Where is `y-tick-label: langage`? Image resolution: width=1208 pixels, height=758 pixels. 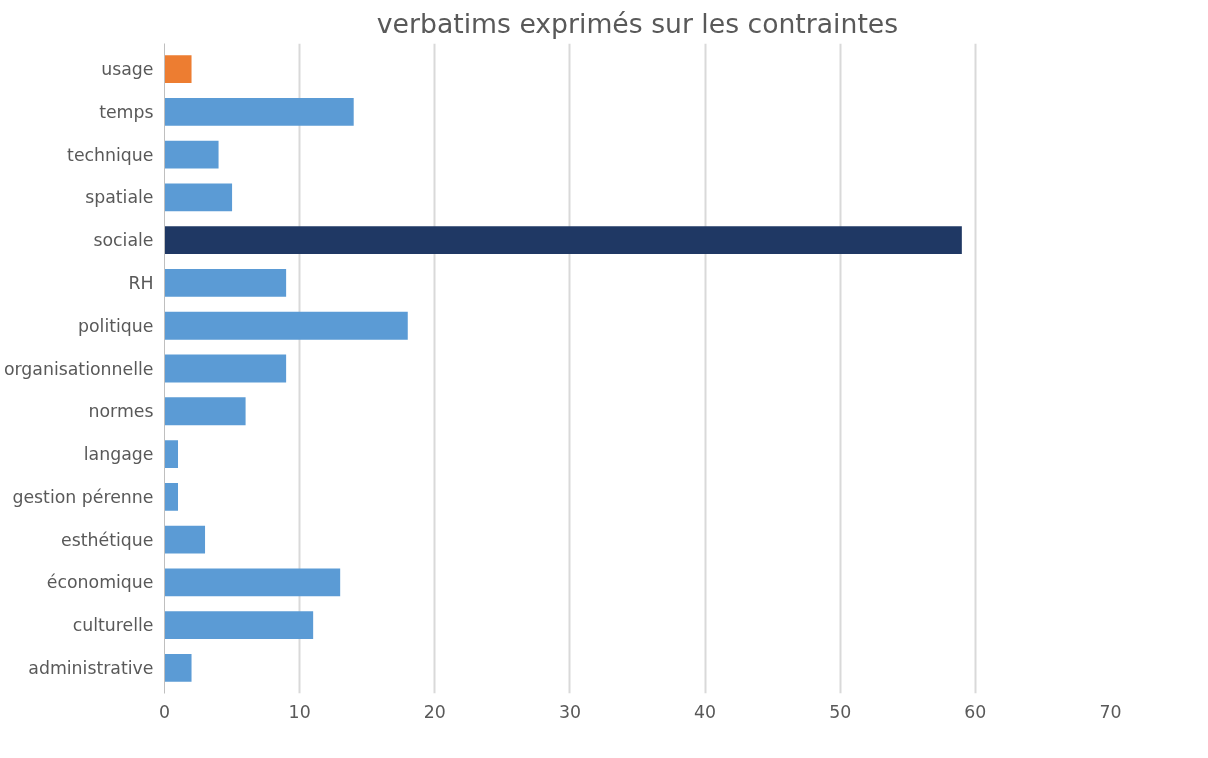 y-tick-label: langage is located at coordinates (118, 454).